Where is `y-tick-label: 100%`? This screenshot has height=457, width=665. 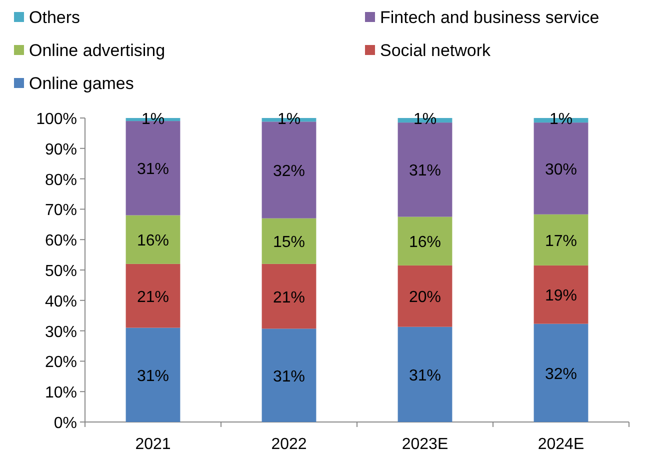 y-tick-label: 100% is located at coordinates (56, 119).